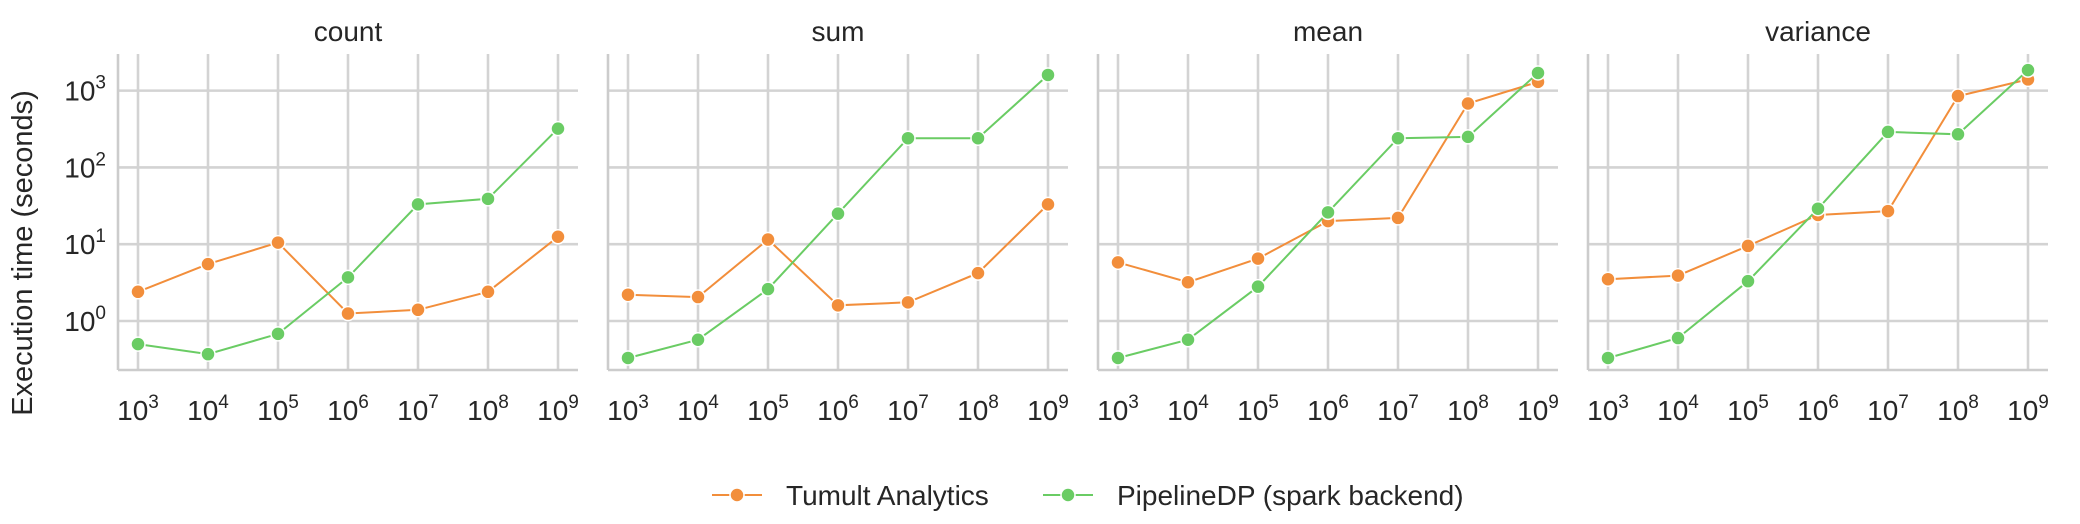 This screenshot has height=524, width=2080. Describe the element at coordinates (348, 31) in the screenshot. I see `panel-title: count` at that location.